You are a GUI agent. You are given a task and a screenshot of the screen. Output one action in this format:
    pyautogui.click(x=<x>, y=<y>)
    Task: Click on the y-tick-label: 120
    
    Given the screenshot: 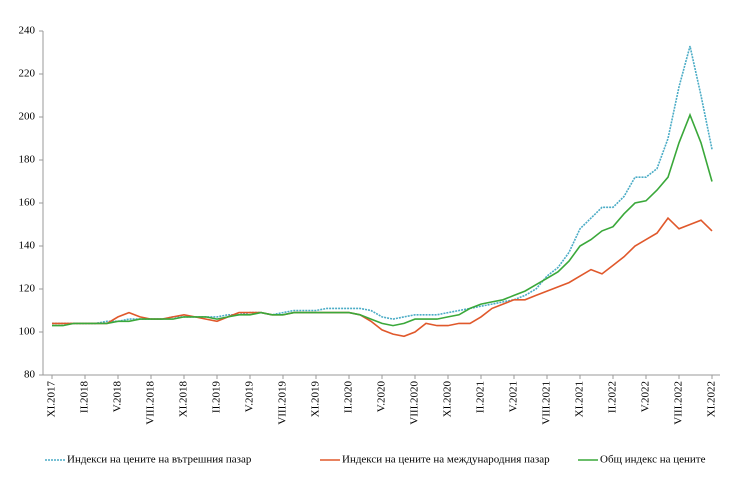 What is the action you would take?
    pyautogui.click(x=27, y=289)
    